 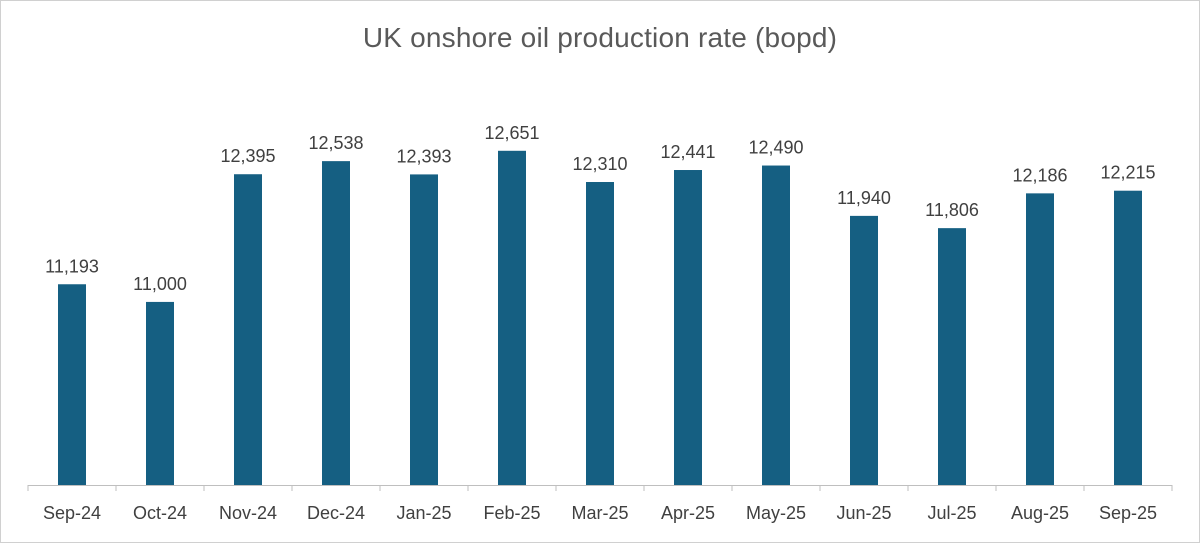 I want to click on x-tick-label: Jun-25, so click(x=863, y=513).